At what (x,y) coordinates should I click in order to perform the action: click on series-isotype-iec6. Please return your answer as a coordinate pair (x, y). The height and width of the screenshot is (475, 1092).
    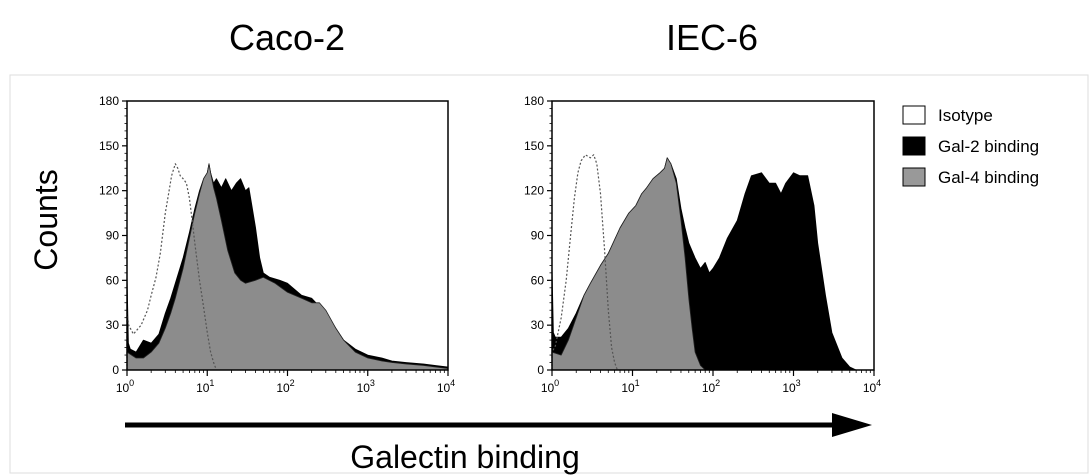
    Looking at the image, I should click on (584, 262).